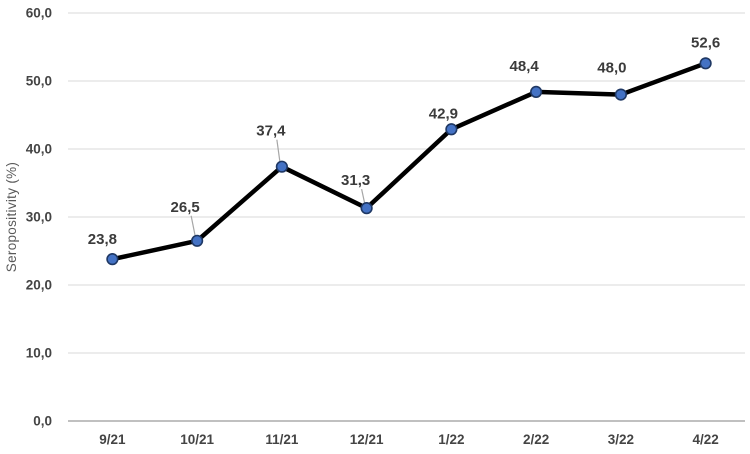 This screenshot has width=750, height=454. I want to click on data-point-label: 31,3, so click(355, 180).